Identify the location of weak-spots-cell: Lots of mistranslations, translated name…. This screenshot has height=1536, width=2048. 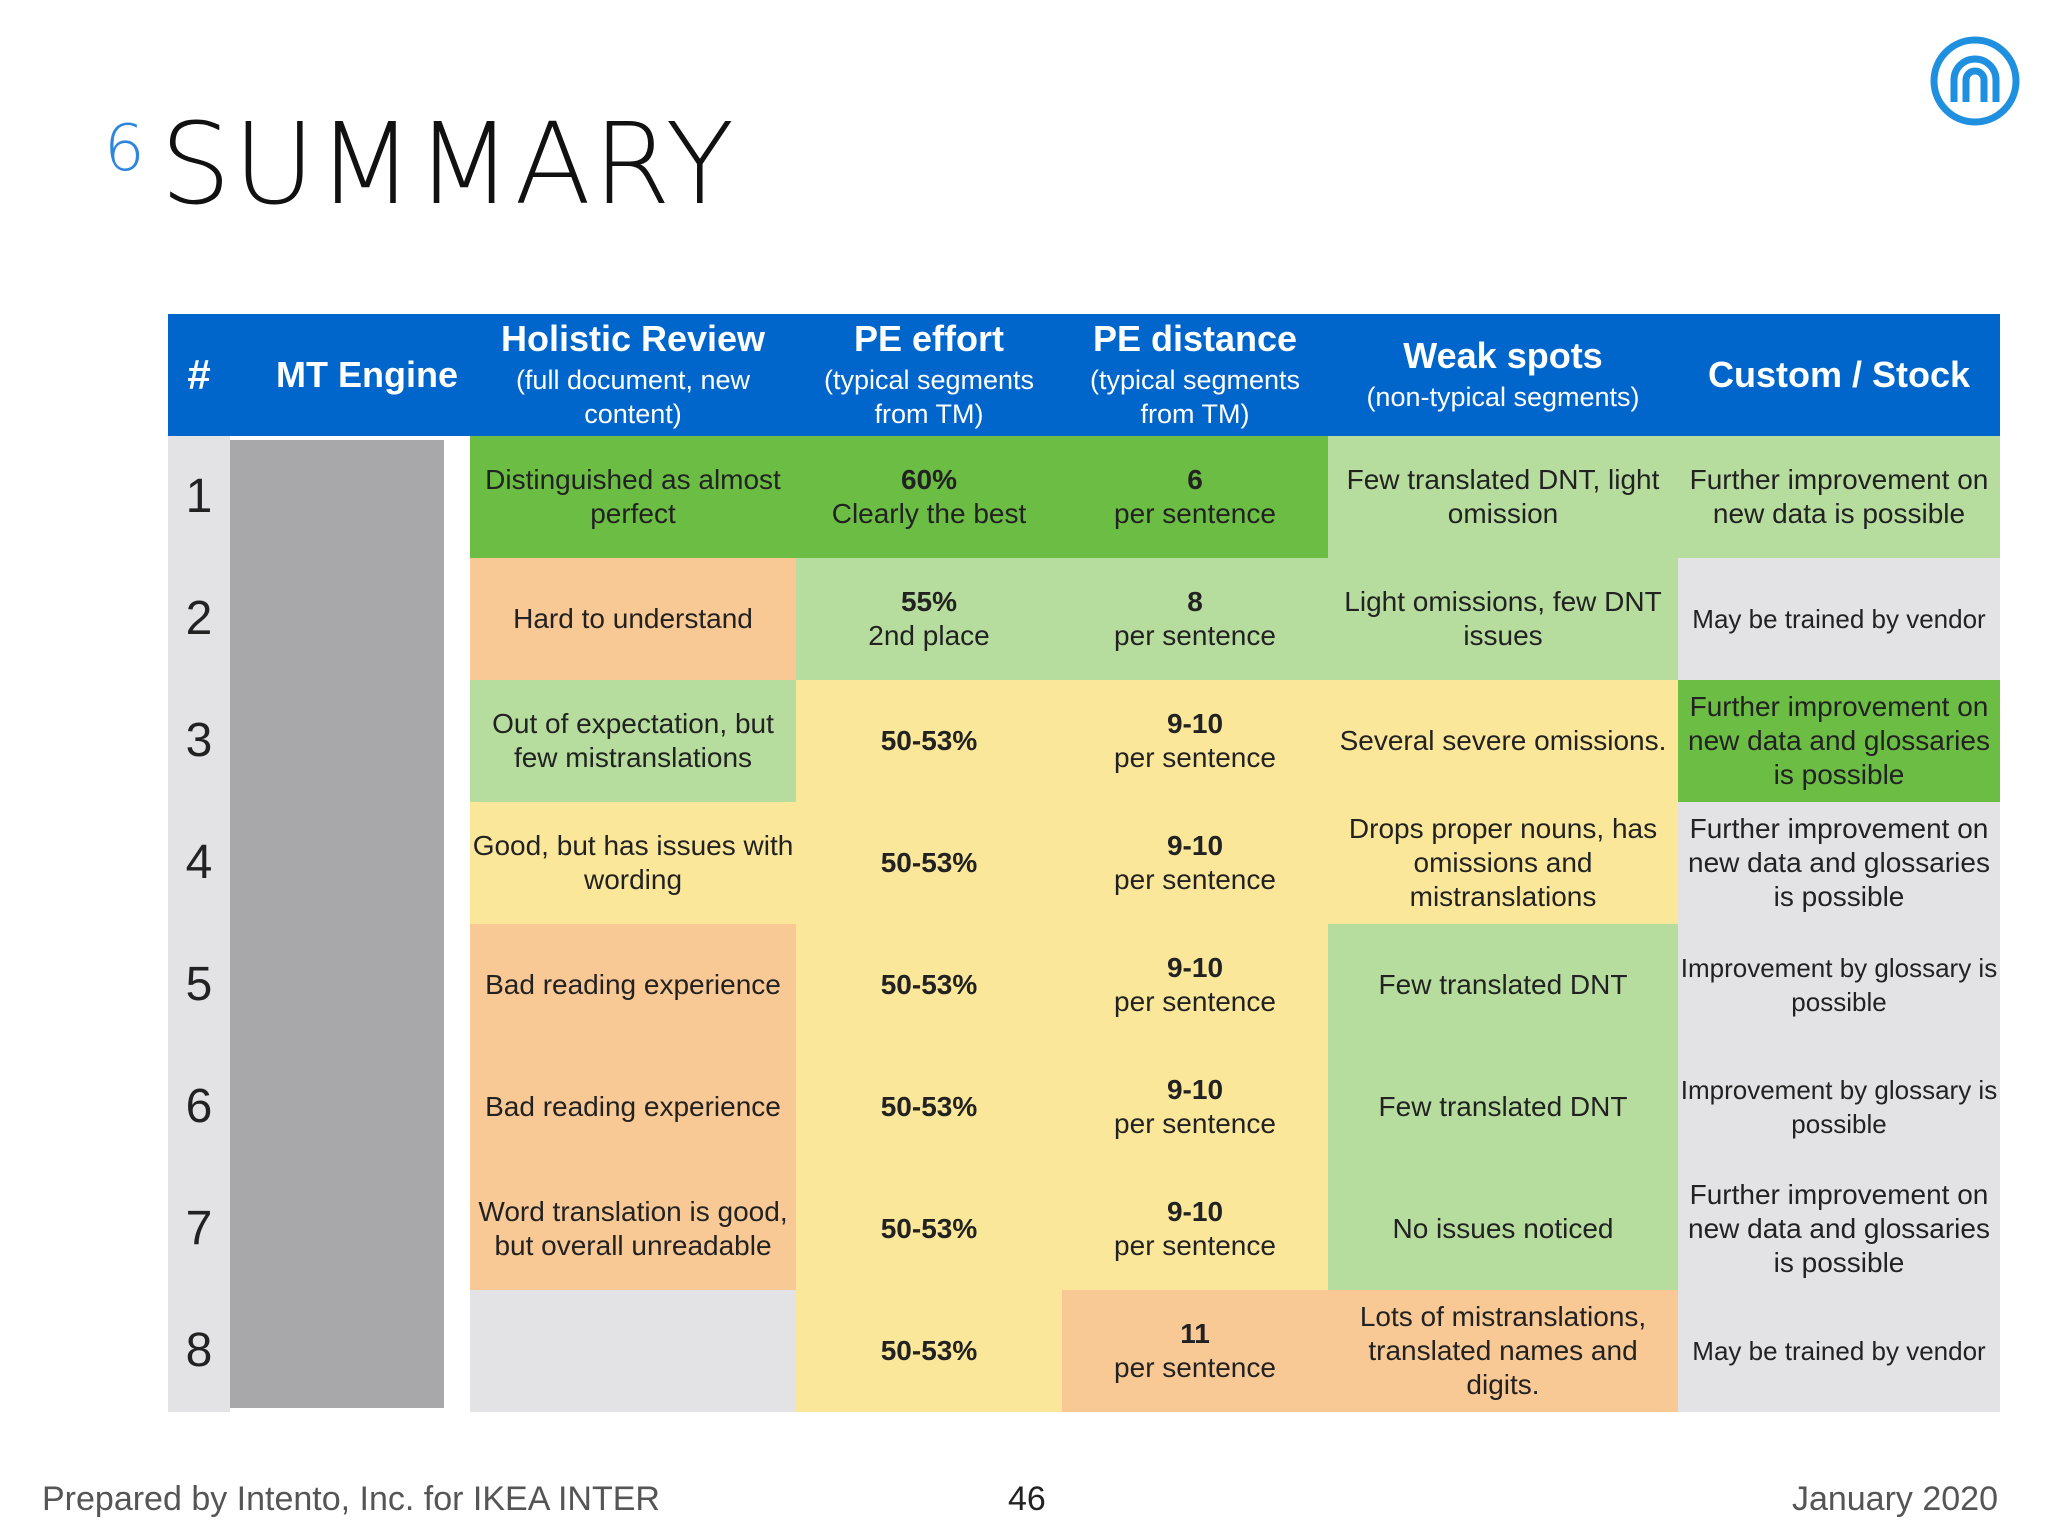
(1503, 1351).